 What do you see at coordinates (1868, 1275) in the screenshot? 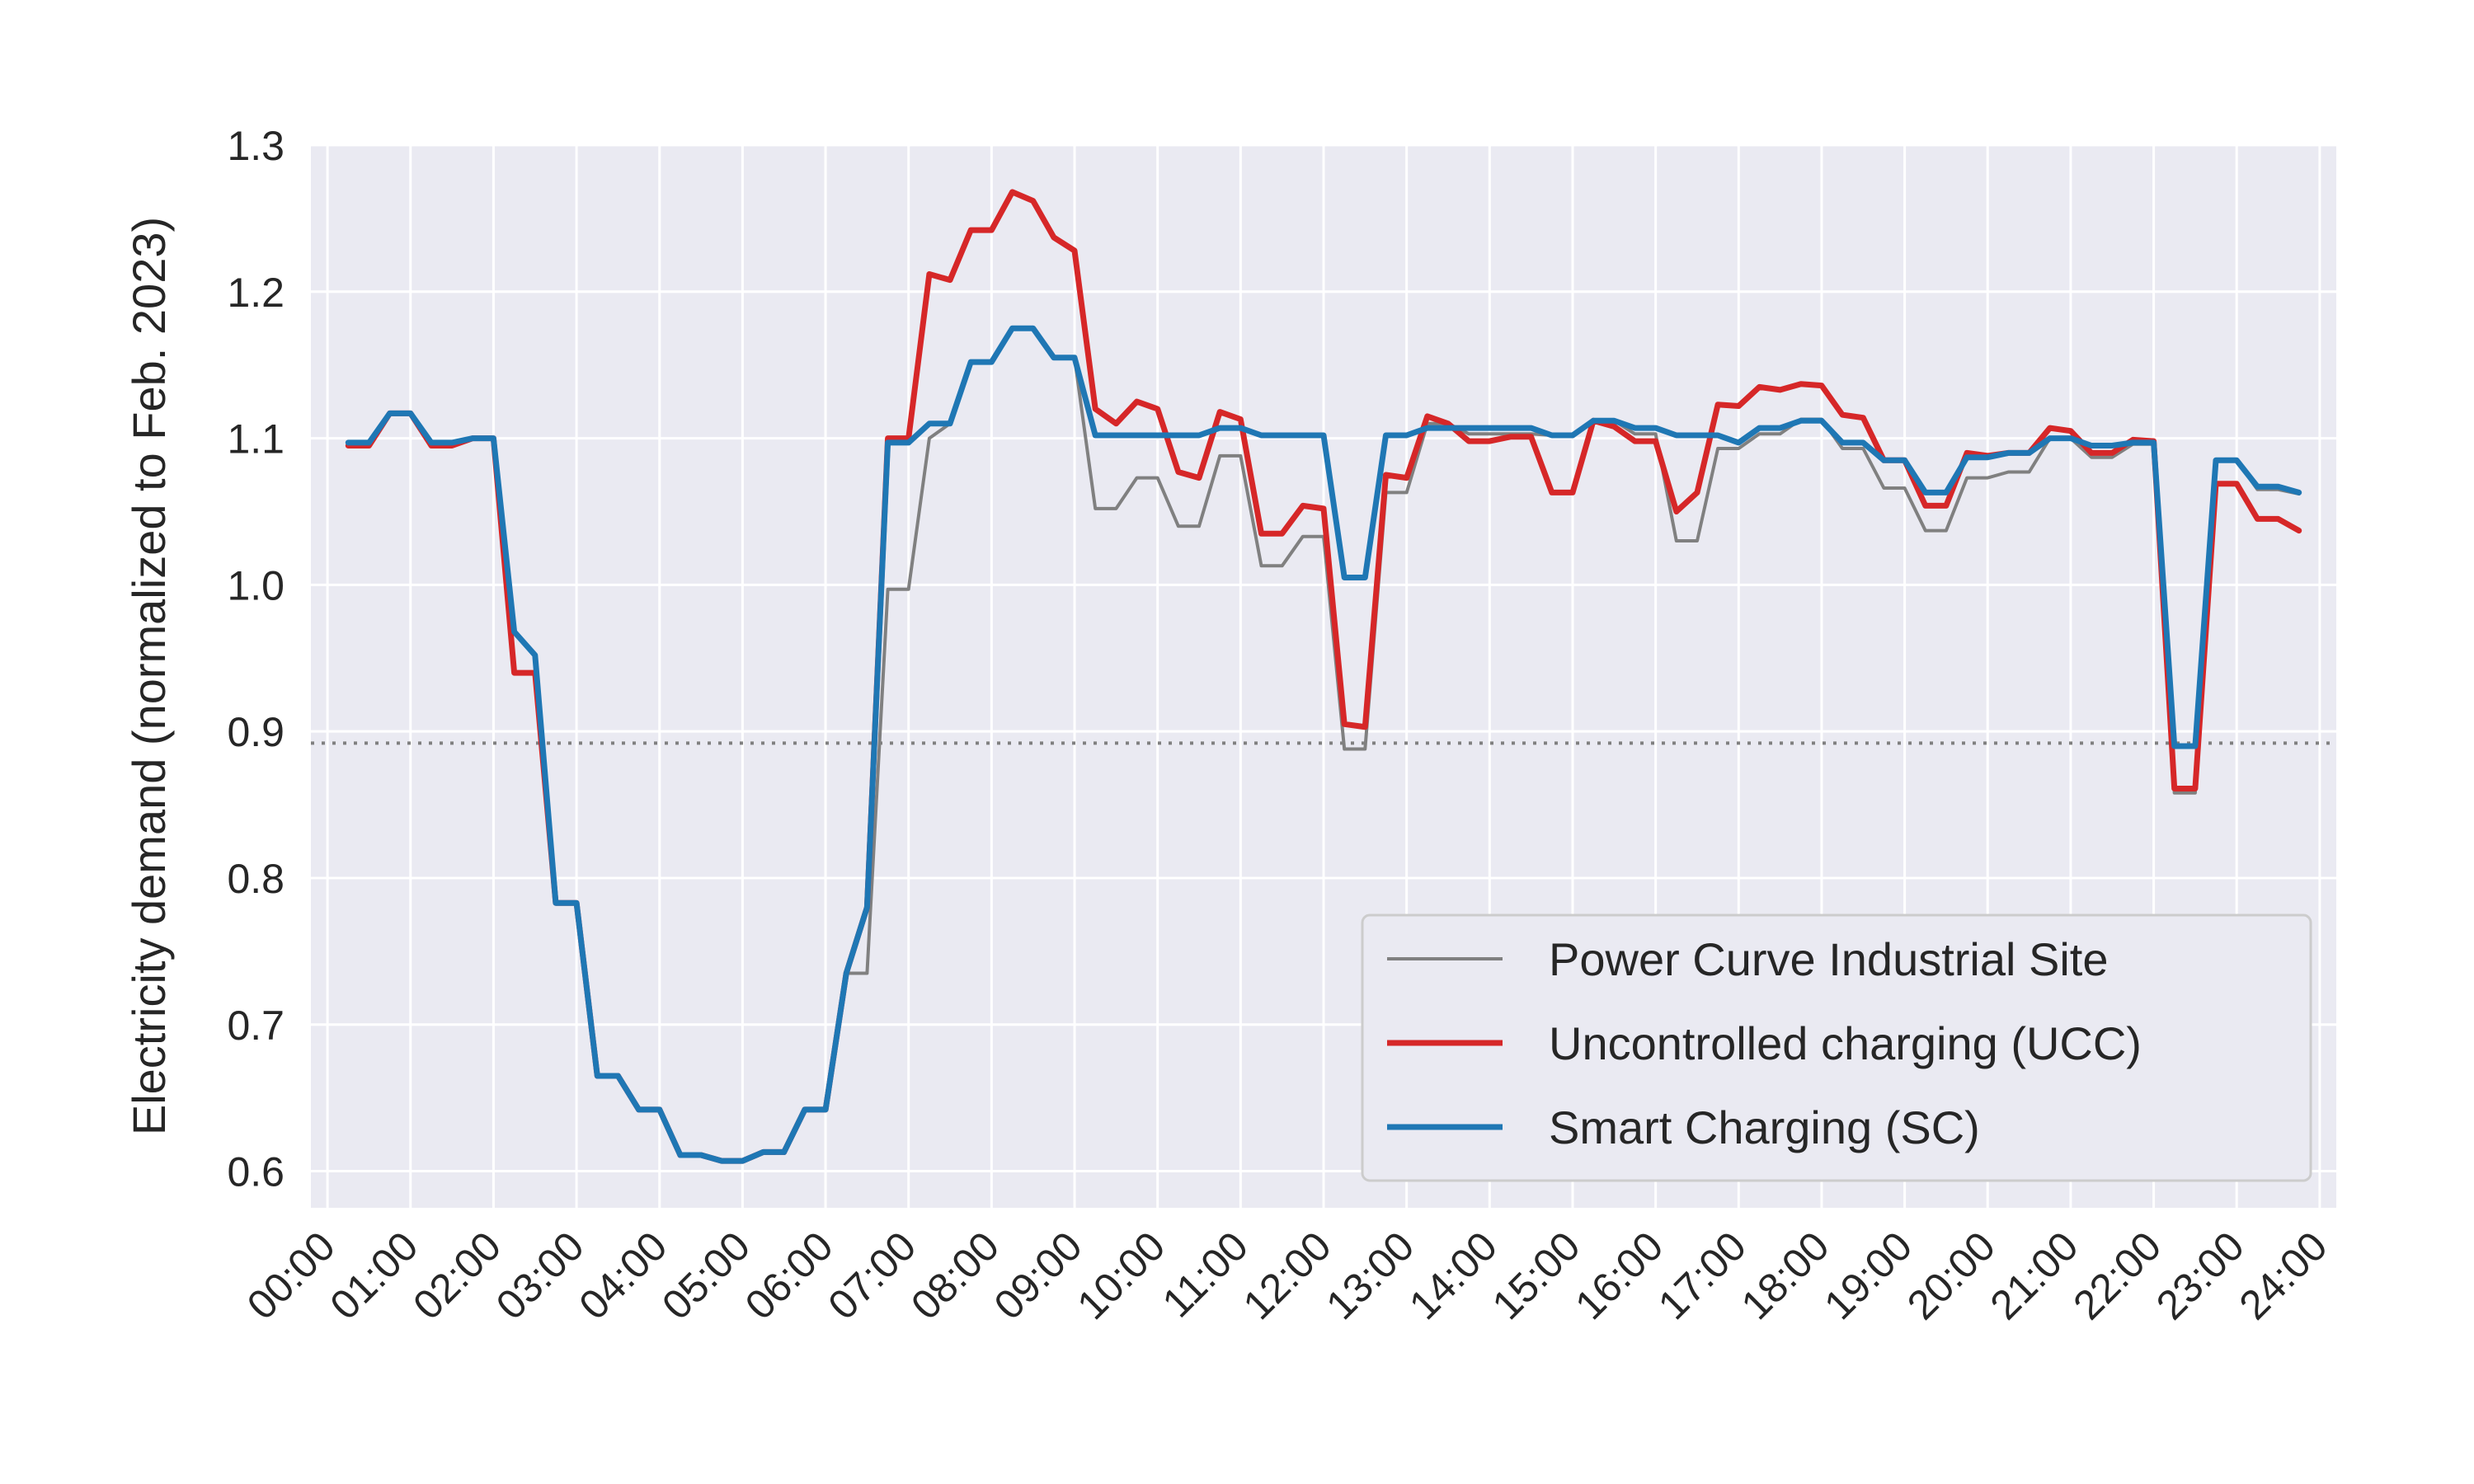
I see `x-tick-label: 19:00` at bounding box center [1868, 1275].